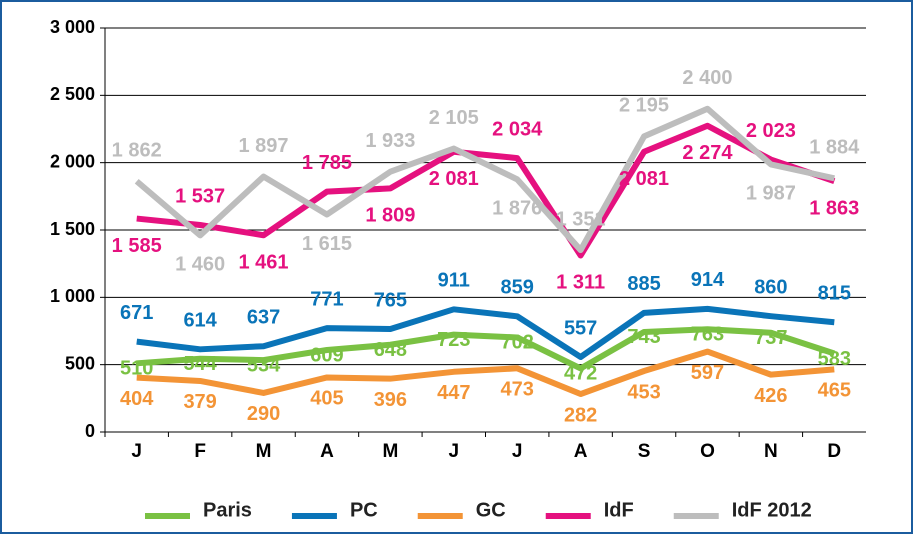 The width and height of the screenshot is (913, 534). I want to click on data-label: 859, so click(517, 288).